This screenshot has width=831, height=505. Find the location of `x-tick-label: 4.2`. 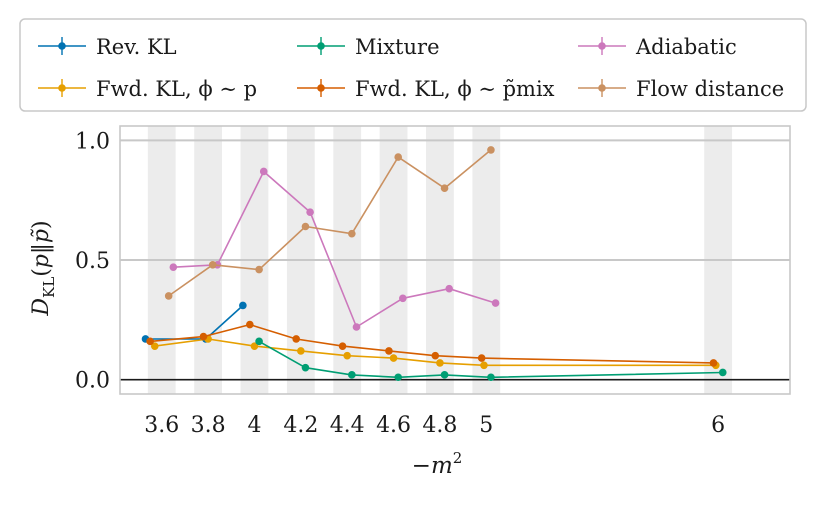

x-tick-label: 4.2 is located at coordinates (300, 425).